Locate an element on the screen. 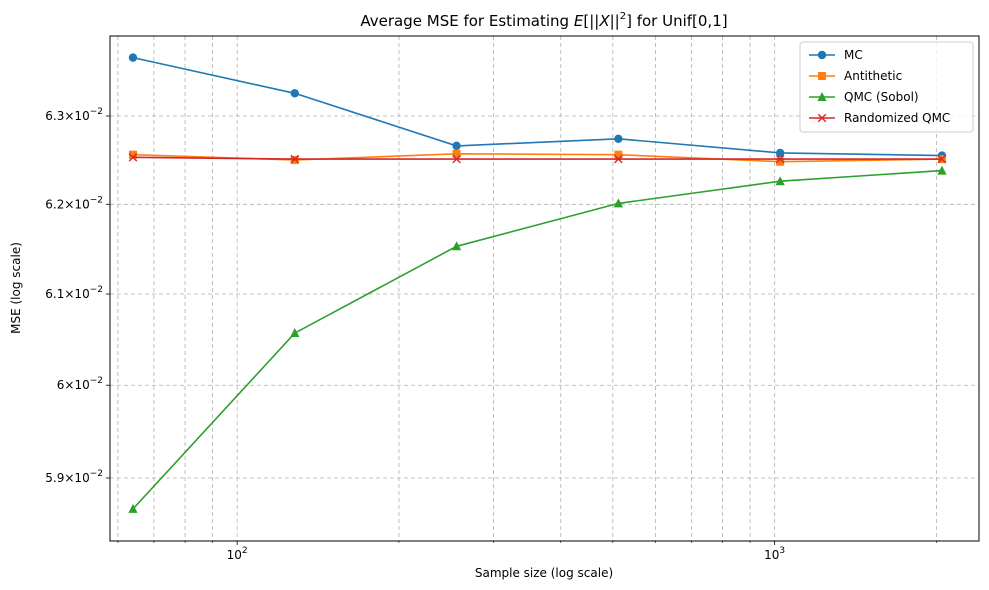 Image resolution: width=989 pixels, height=590 pixels. series-line-mc is located at coordinates (537, 106).